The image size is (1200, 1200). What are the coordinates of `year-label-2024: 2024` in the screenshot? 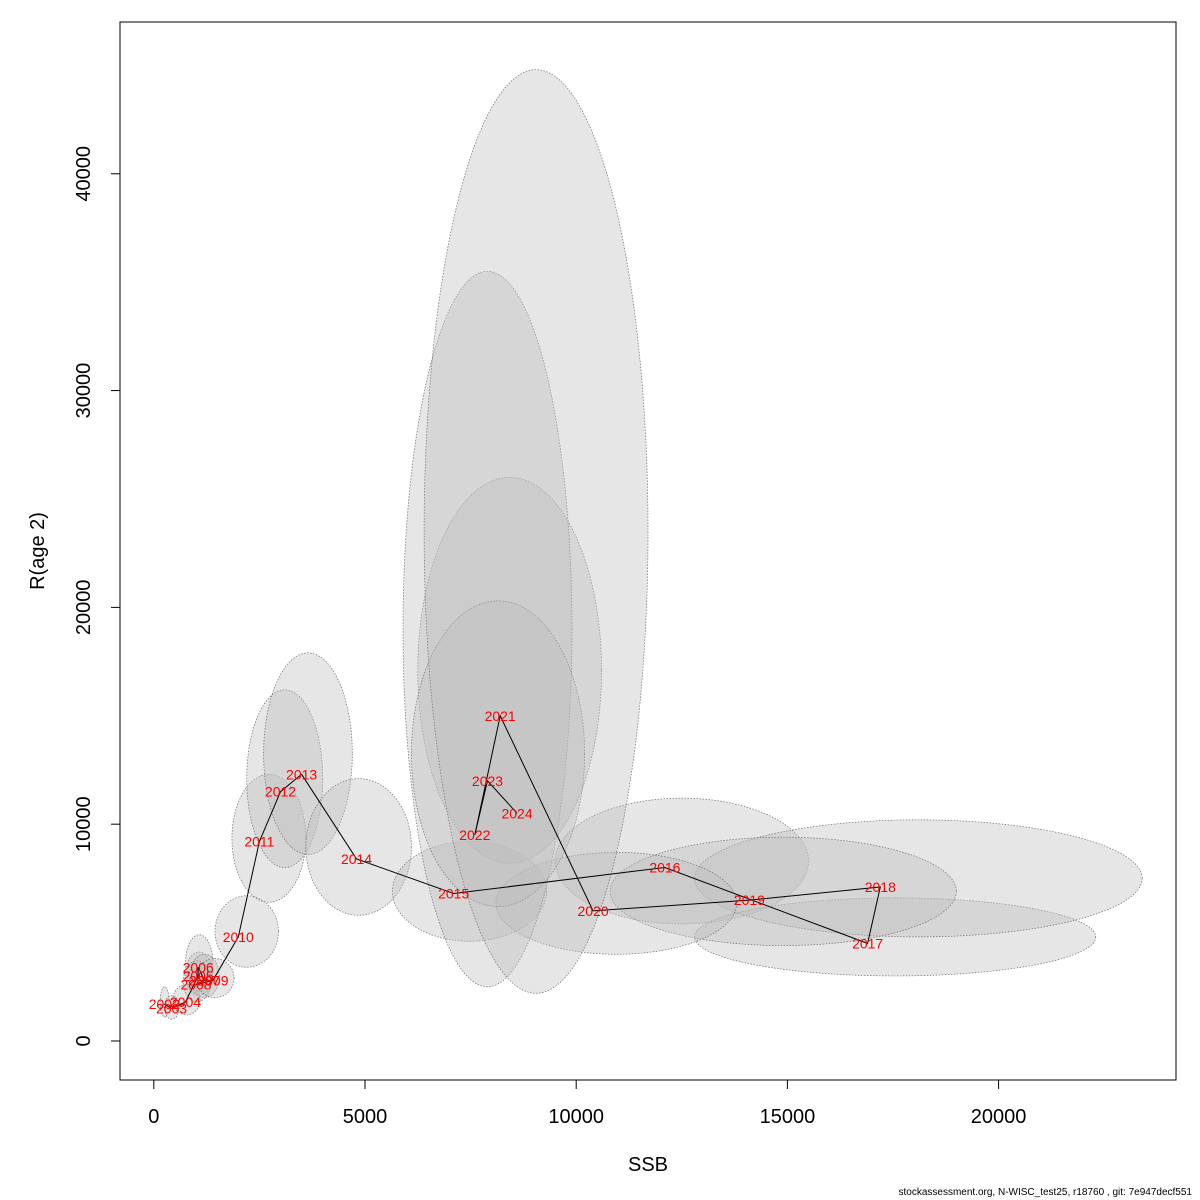 It's located at (516, 813).